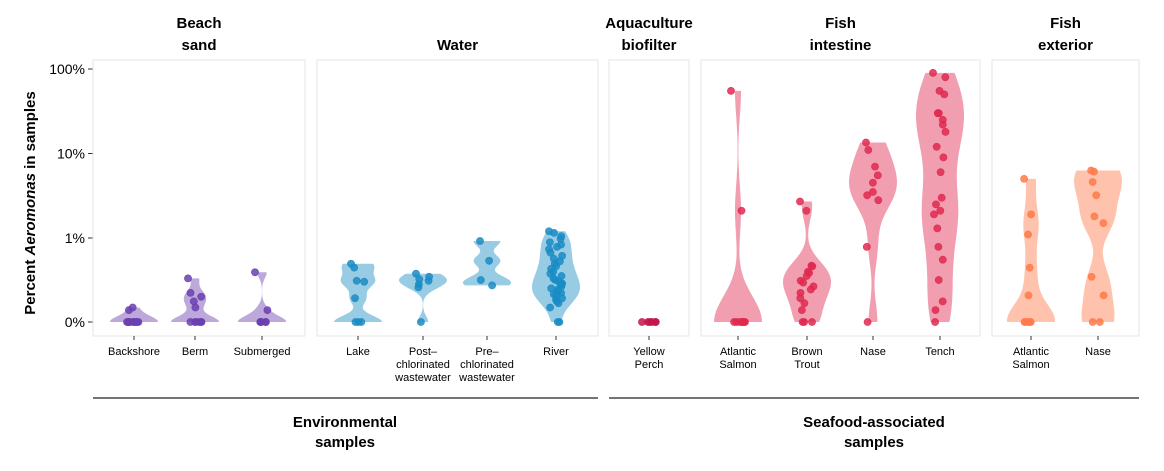 The width and height of the screenshot is (1164, 471). What do you see at coordinates (195, 352) in the screenshot?
I see `x-tick-label: Berm` at bounding box center [195, 352].